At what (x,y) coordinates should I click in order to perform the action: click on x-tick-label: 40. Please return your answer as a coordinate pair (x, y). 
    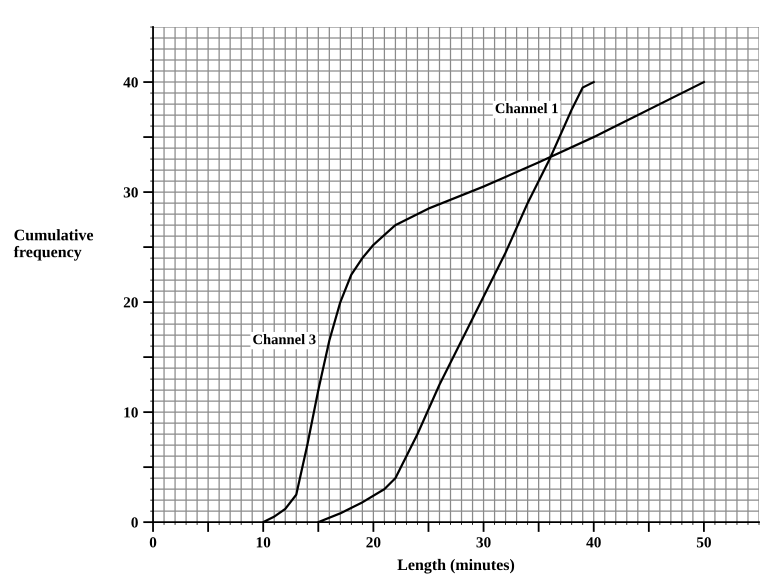
    Looking at the image, I should click on (593, 542).